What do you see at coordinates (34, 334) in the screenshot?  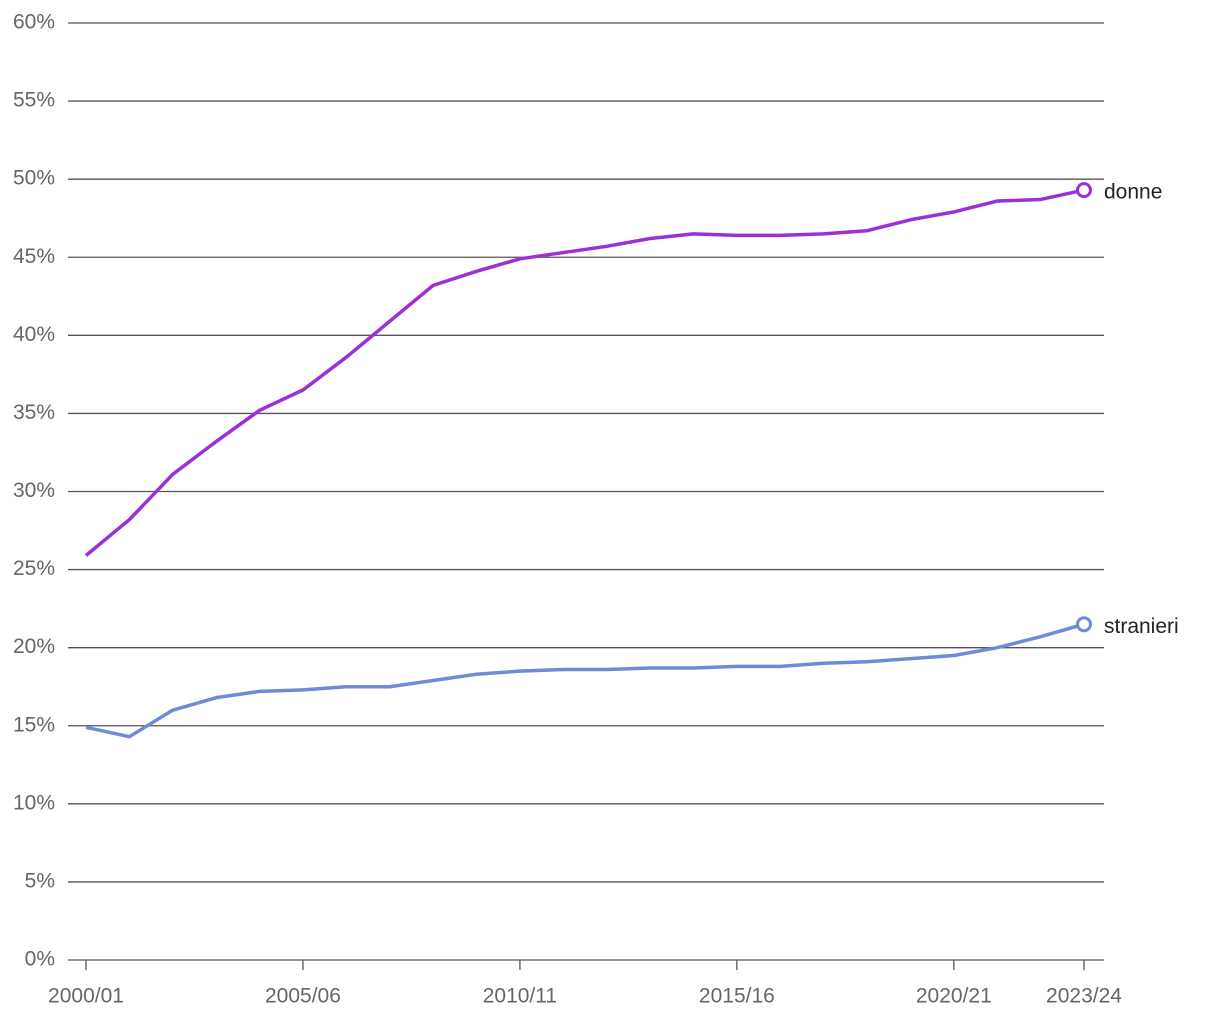 I see `y-tick-label: 40%` at bounding box center [34, 334].